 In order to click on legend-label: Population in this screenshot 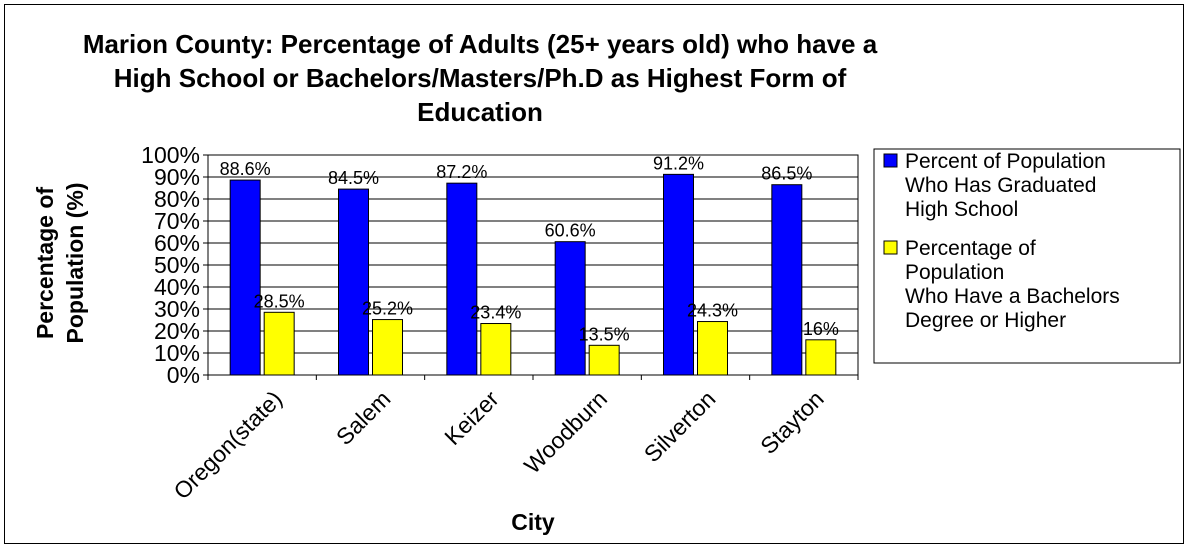, I will do `click(954, 272)`.